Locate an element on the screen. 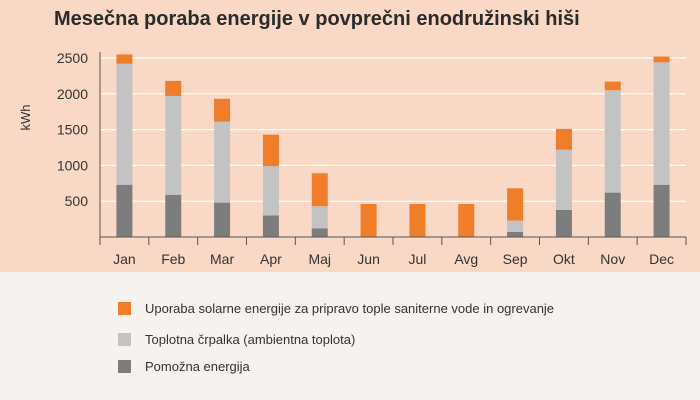 The height and width of the screenshot is (400, 700). x-tick-label-apr: Apr is located at coordinates (271, 259).